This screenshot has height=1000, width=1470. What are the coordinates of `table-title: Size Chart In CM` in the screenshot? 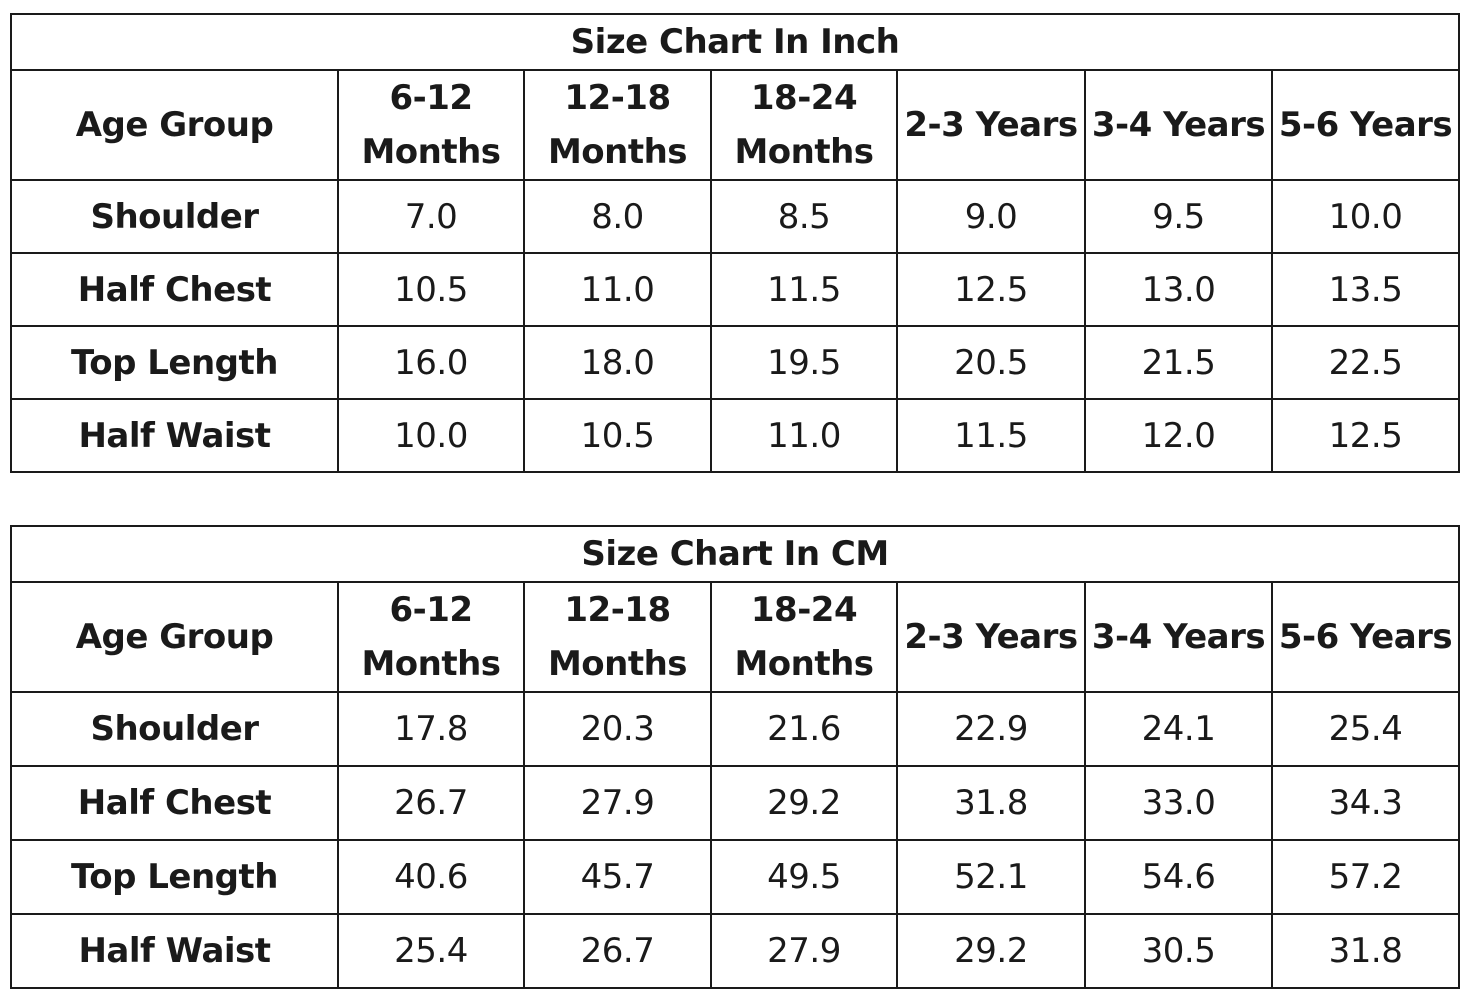 It's located at (735, 554).